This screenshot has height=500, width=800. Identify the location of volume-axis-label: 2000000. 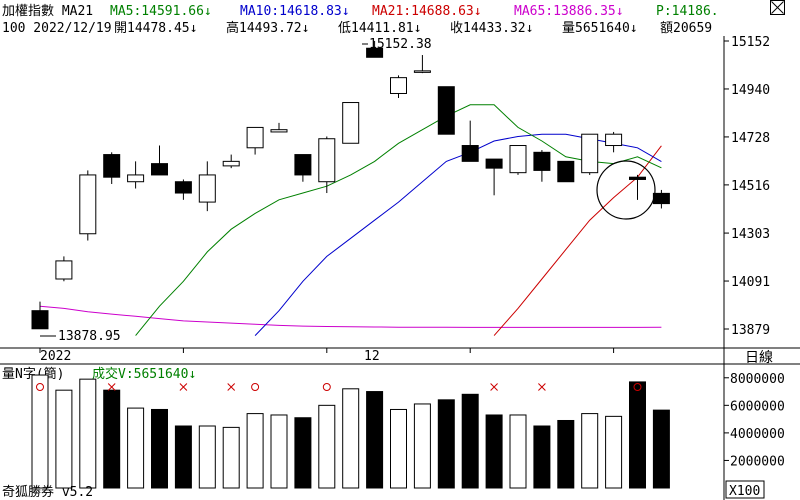
(757, 461).